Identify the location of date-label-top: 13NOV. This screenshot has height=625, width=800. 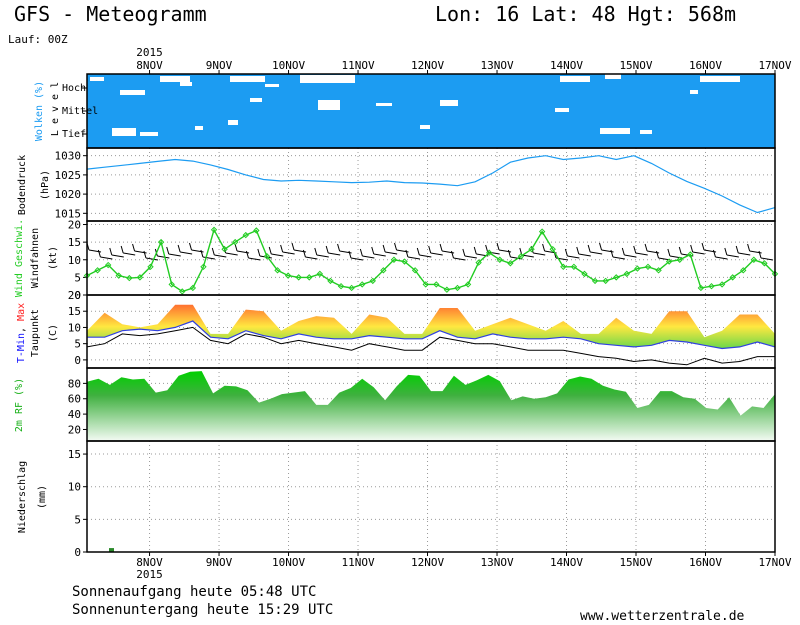
(496, 65).